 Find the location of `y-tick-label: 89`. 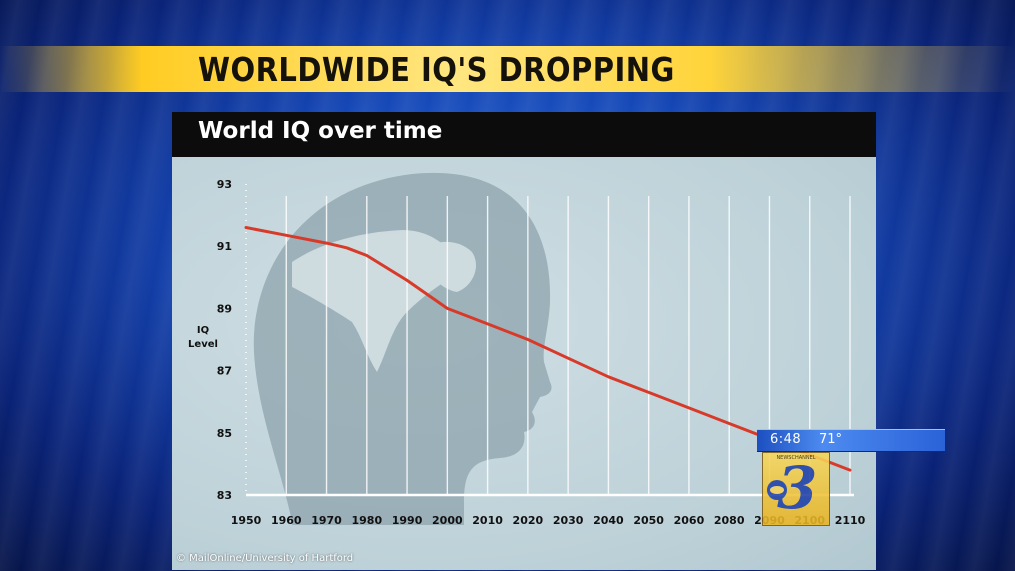

y-tick-label: 89 is located at coordinates (224, 308).